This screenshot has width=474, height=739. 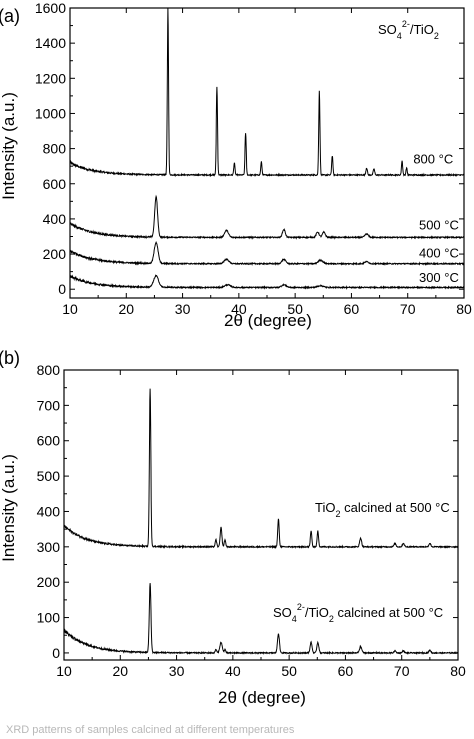 What do you see at coordinates (49, 618) in the screenshot?
I see `y-tick-label: 100` at bounding box center [49, 618].